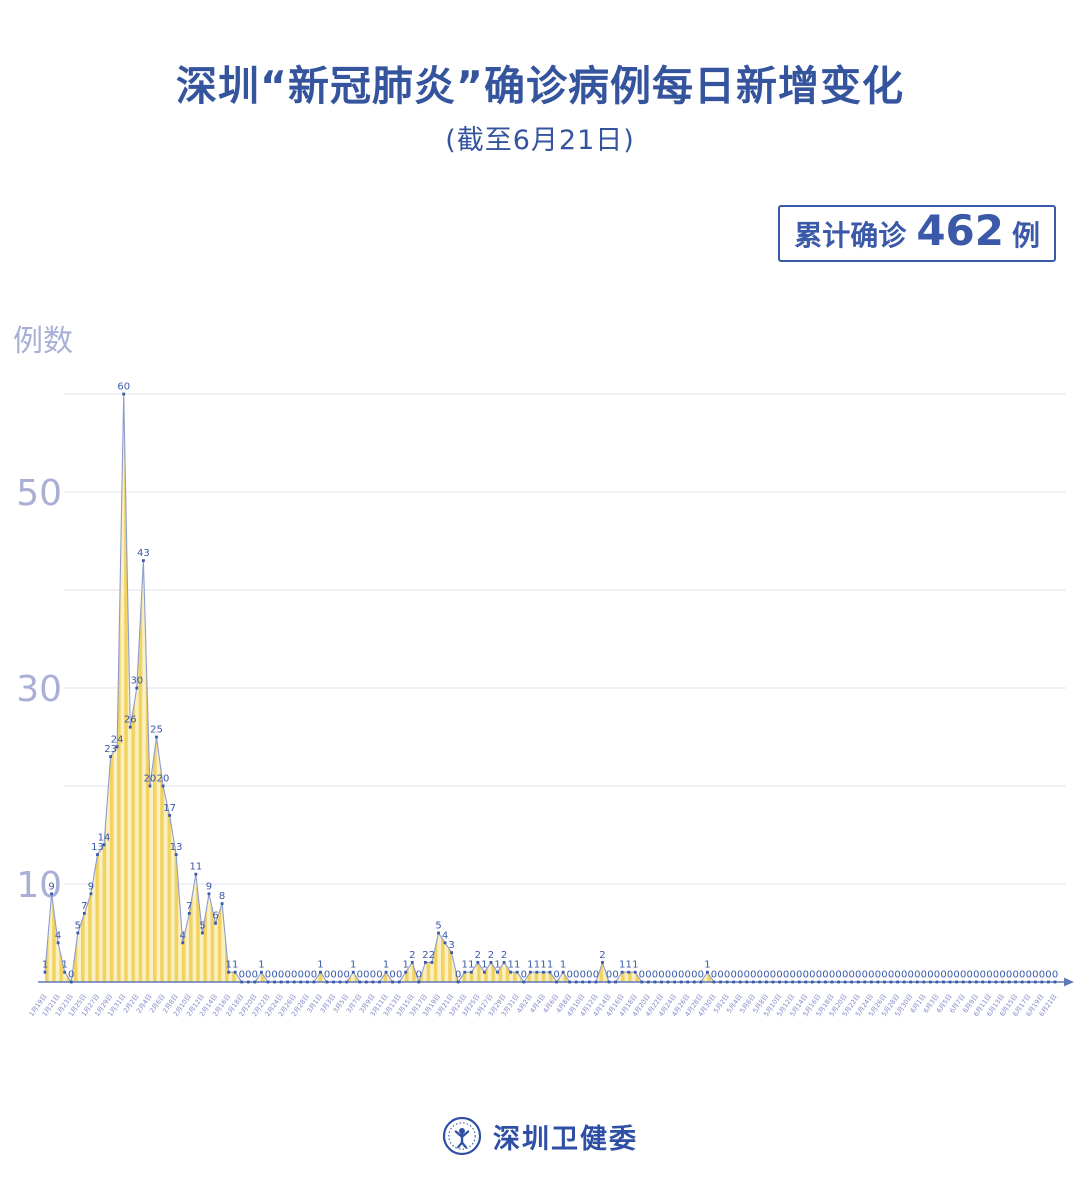 This screenshot has height=1184, width=1080. Describe the element at coordinates (222, 896) in the screenshot. I see `value-label: 8` at that location.